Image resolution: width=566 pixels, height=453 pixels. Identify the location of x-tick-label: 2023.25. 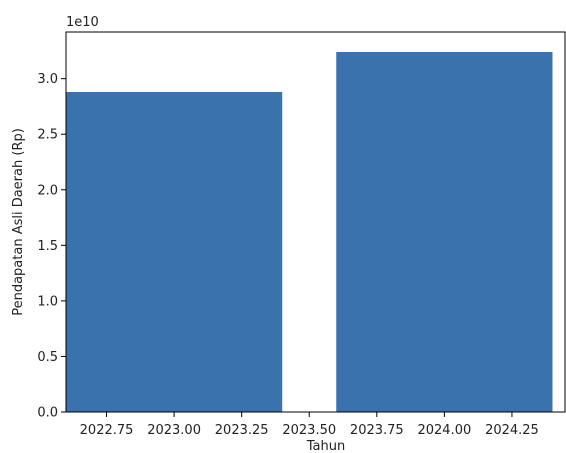
(242, 430).